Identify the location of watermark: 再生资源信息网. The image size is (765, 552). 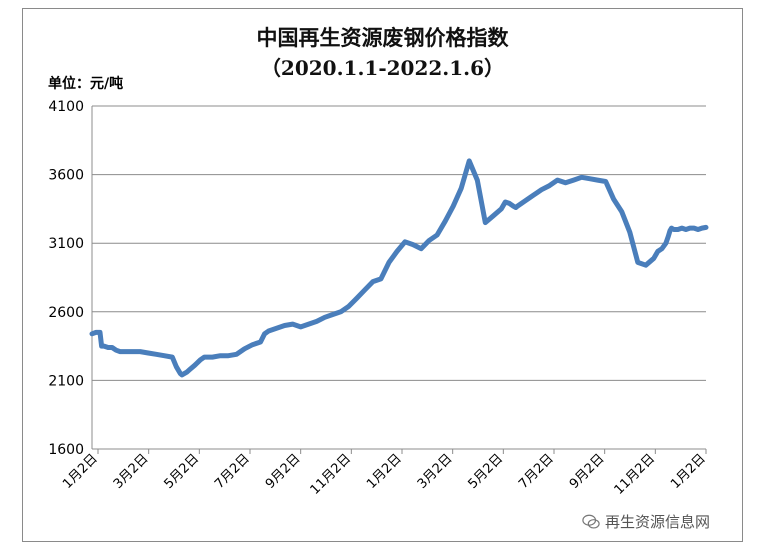
(646, 521).